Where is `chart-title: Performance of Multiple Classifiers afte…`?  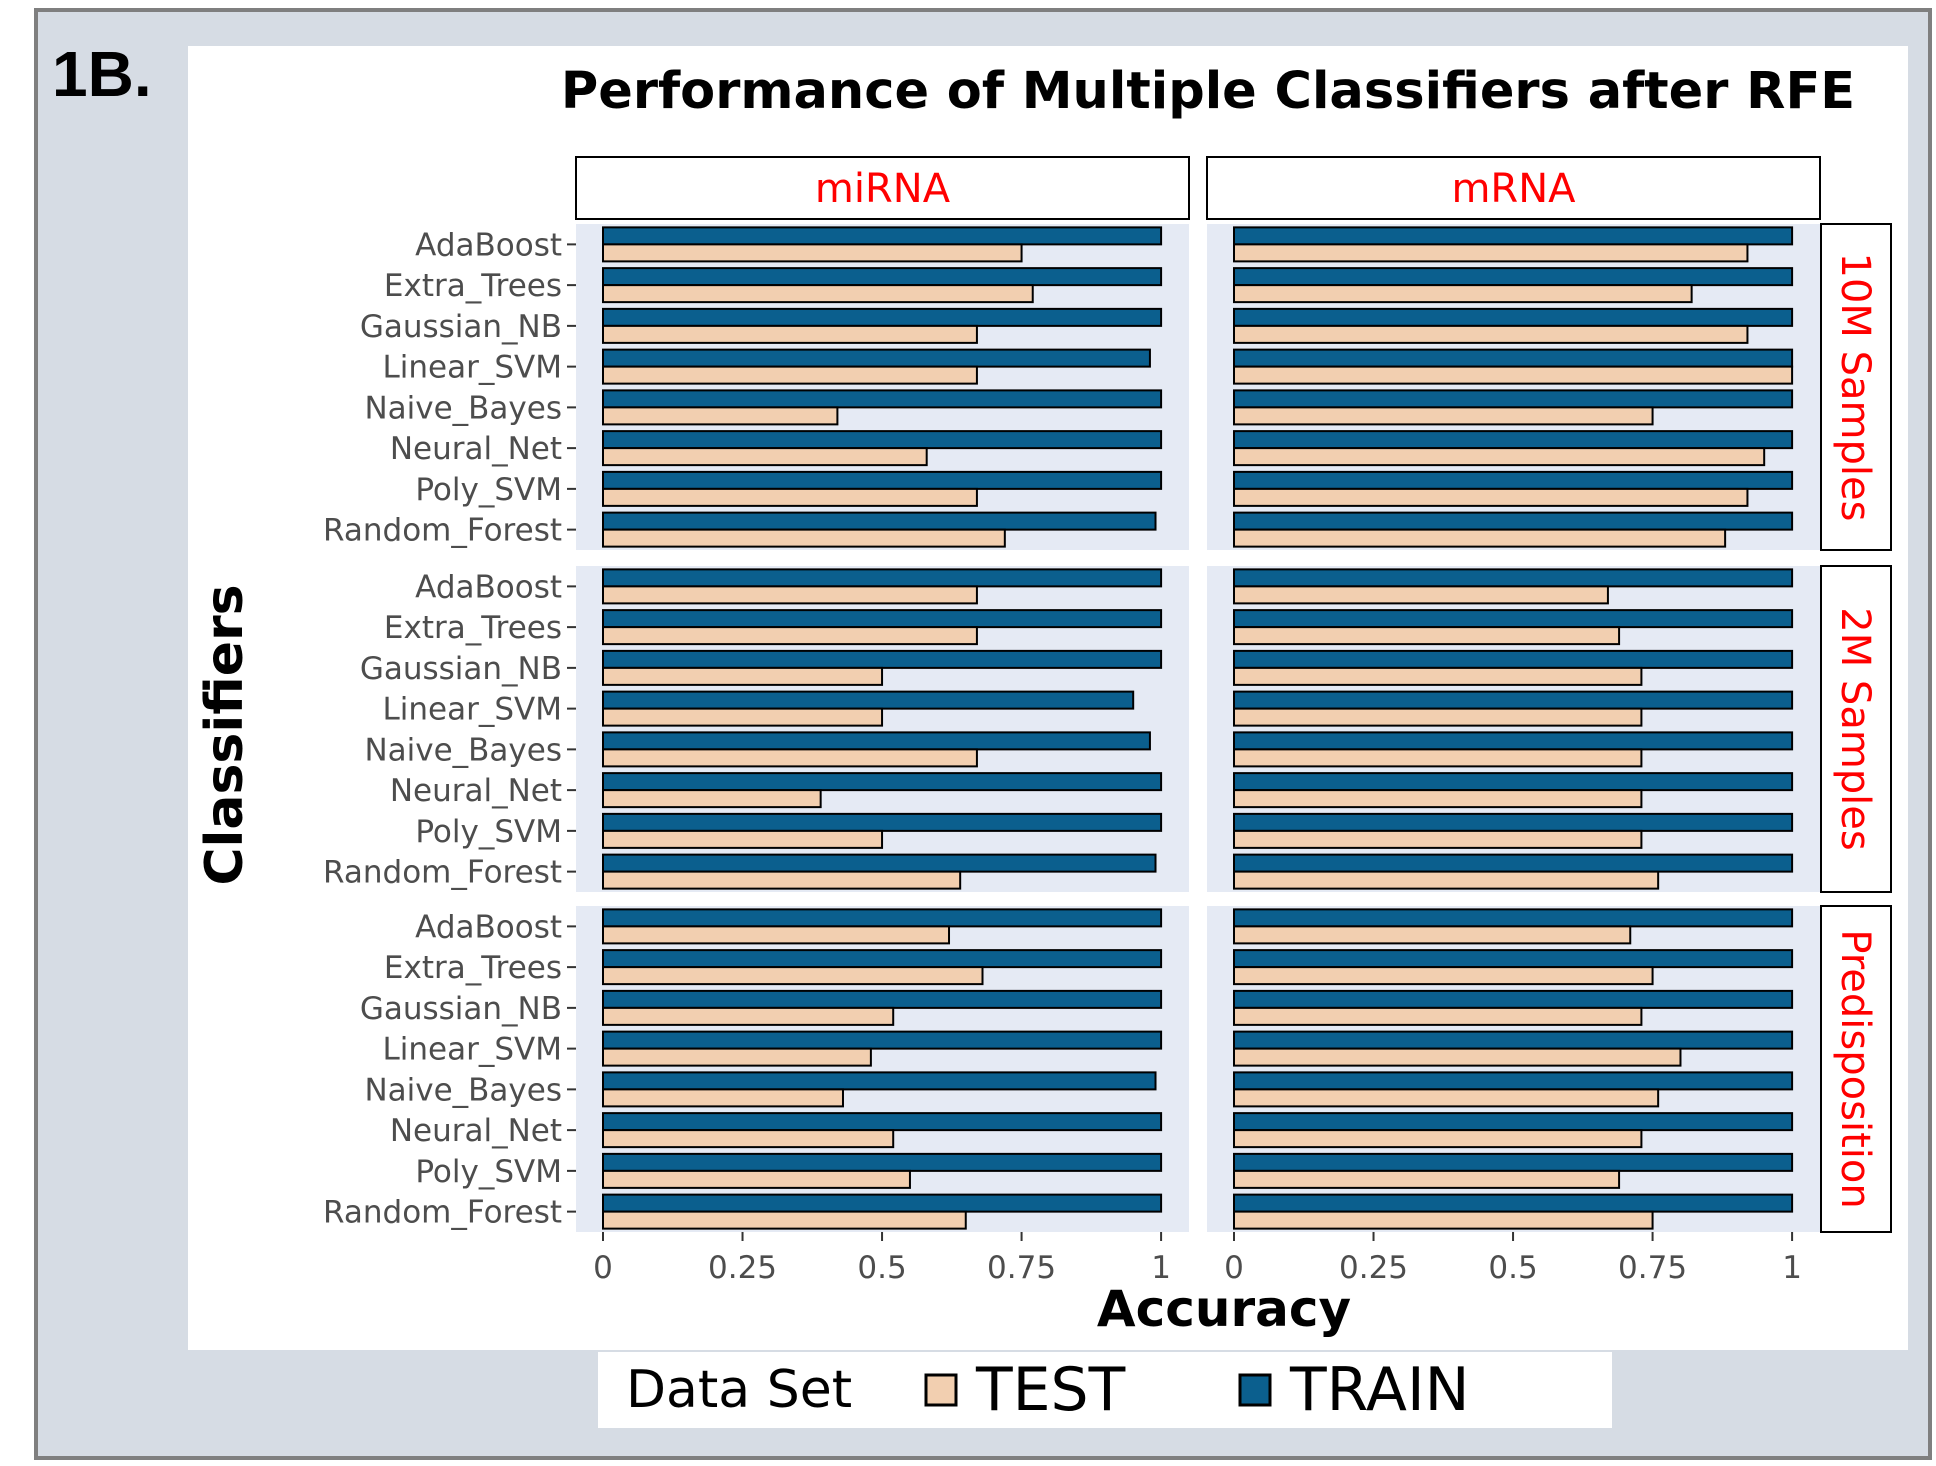 chart-title: Performance of Multiple Classifiers afte… is located at coordinates (1208, 91).